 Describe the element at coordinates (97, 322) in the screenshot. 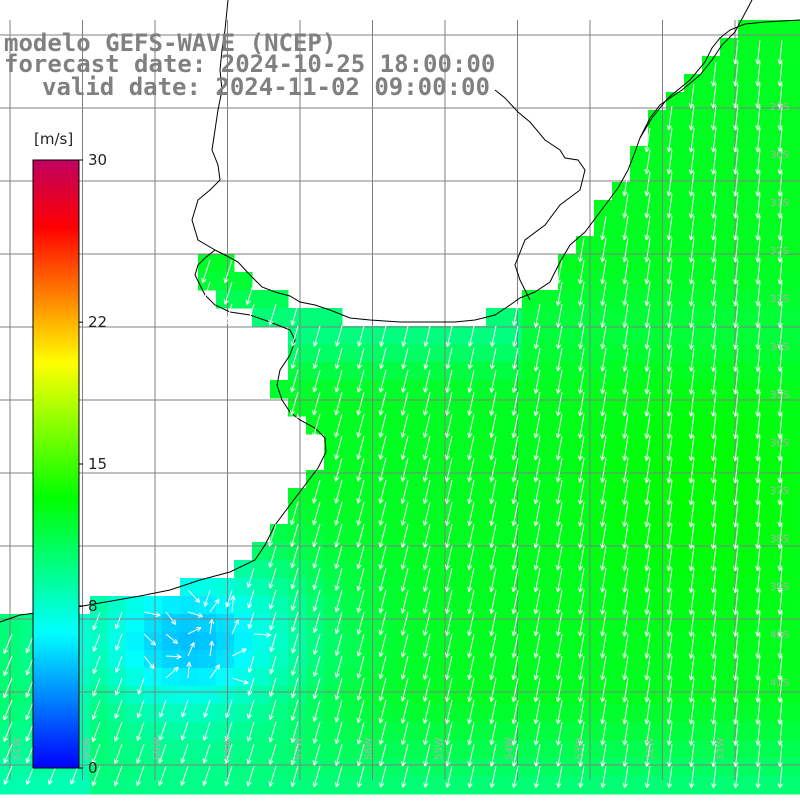

I see `colorbar-tick-label: 22` at that location.